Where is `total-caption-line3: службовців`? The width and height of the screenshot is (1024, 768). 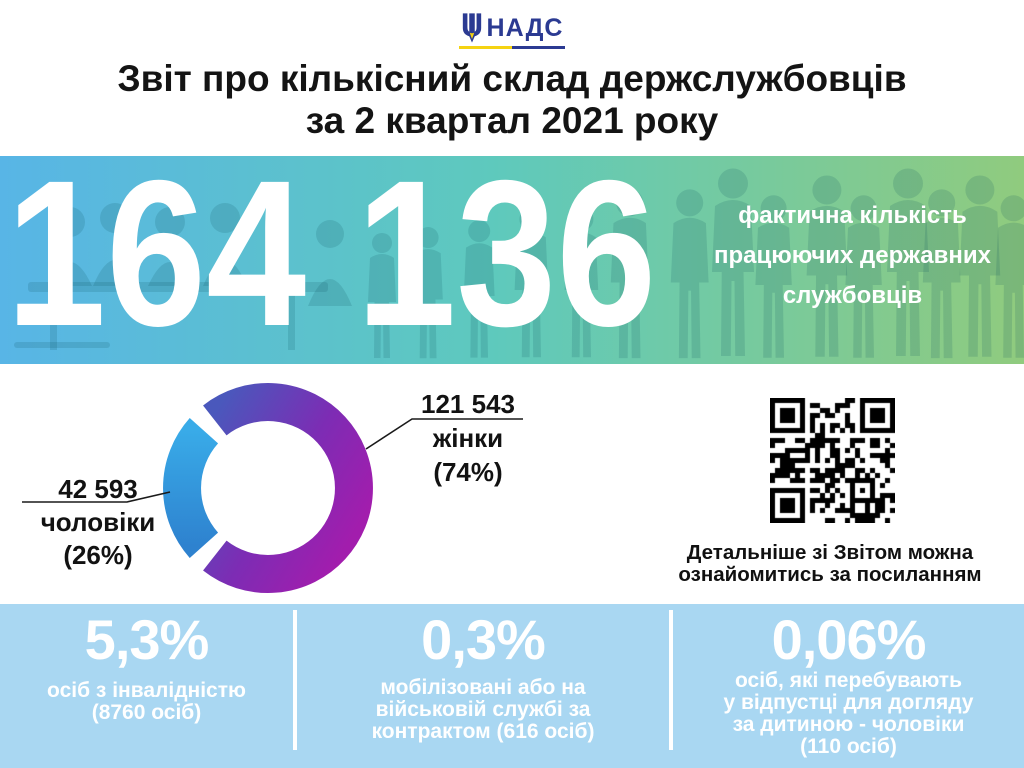
total-caption-line3: службовців is located at coordinates (852, 295).